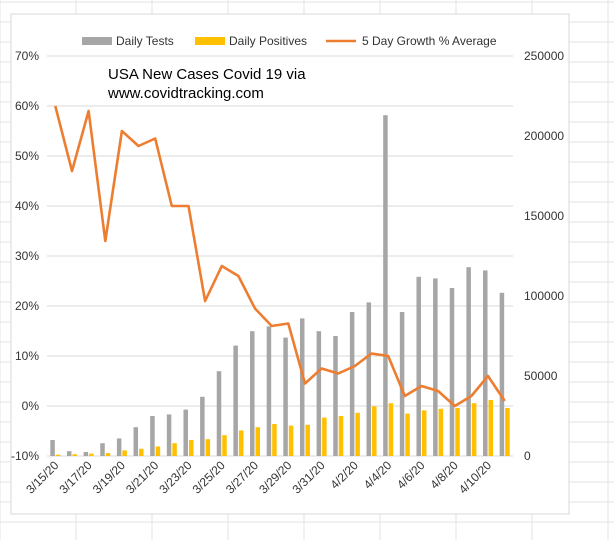 Image resolution: width=614 pixels, height=540 pixels. I want to click on right-tick-label: 200000, so click(544, 136).